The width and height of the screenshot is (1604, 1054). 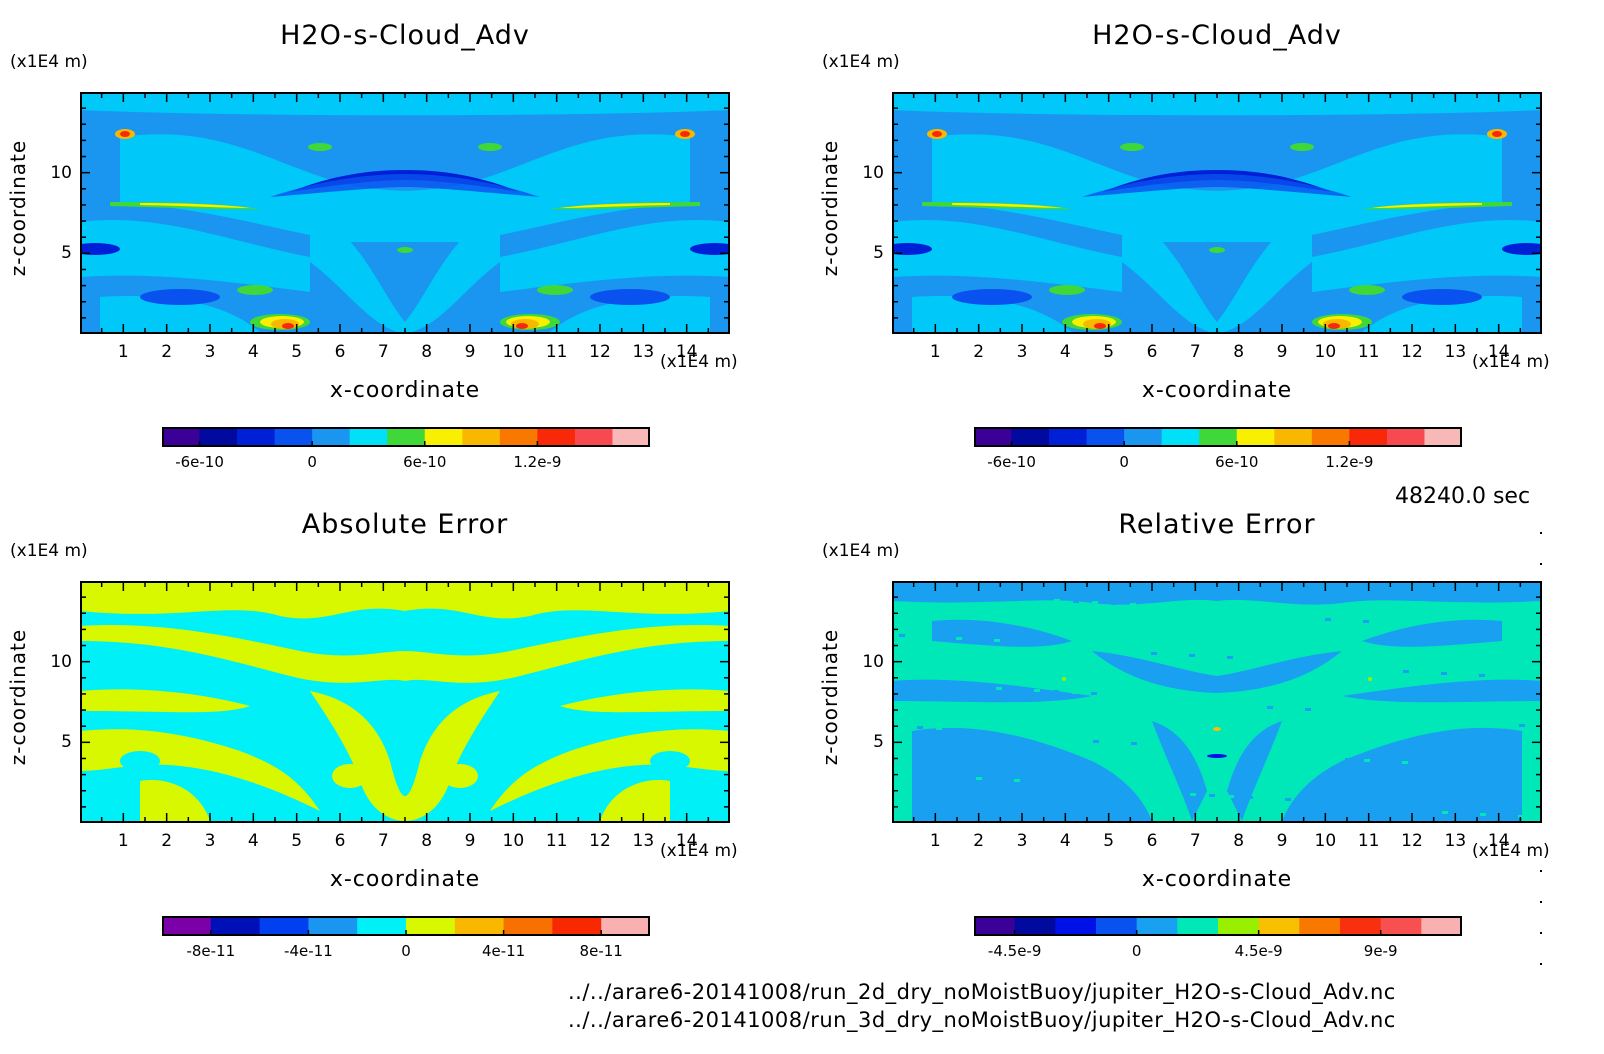 What do you see at coordinates (1152, 841) in the screenshot?
I see `x-tick-label: 6` at bounding box center [1152, 841].